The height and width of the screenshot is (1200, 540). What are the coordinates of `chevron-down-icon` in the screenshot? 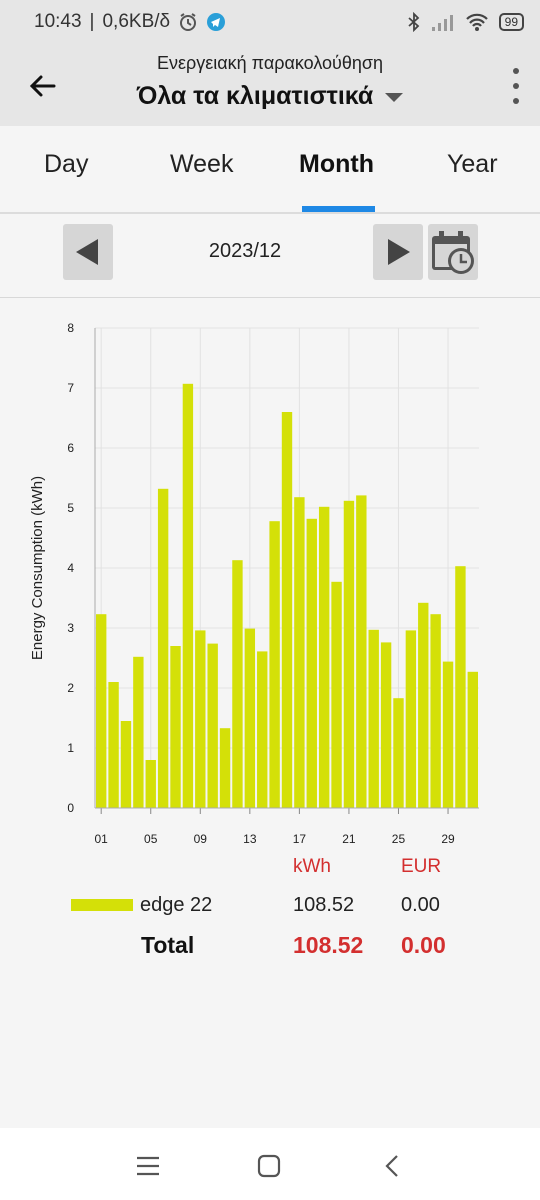 It's located at (394, 97).